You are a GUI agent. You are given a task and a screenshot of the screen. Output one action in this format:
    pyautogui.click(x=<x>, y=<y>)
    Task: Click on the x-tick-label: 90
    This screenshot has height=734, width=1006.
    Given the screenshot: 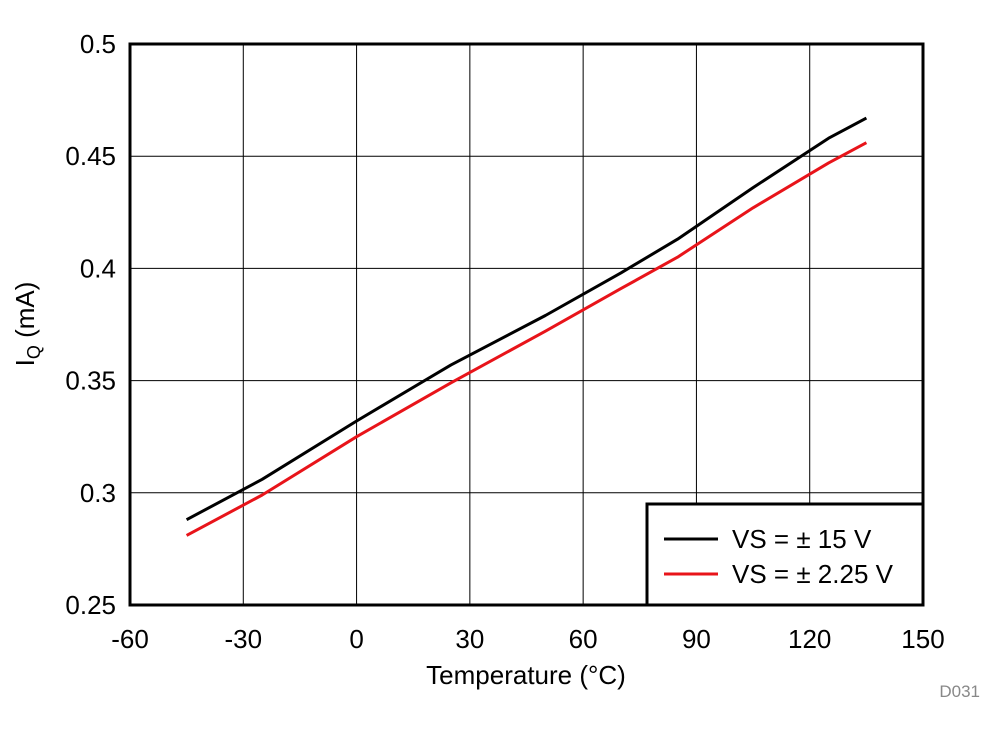 What is the action you would take?
    pyautogui.click(x=696, y=639)
    